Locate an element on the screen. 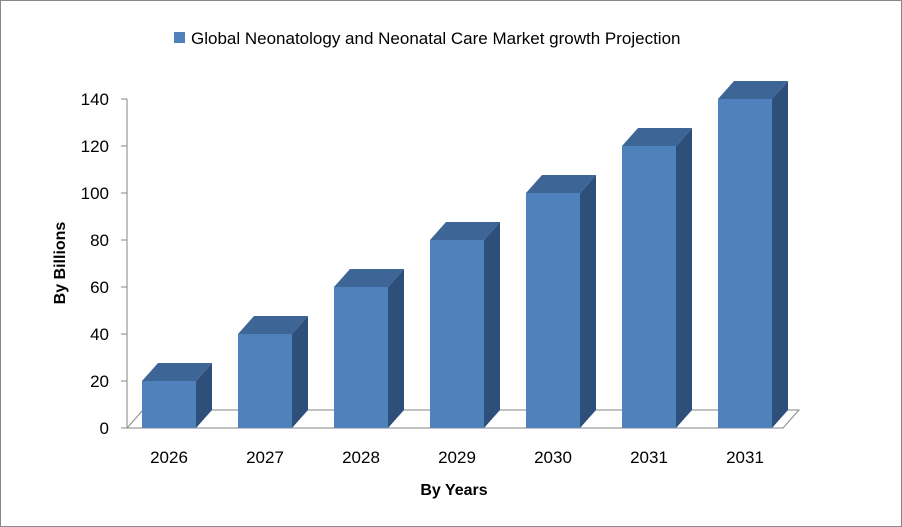 This screenshot has width=902, height=527. y-tick-label: 40 is located at coordinates (99, 334).